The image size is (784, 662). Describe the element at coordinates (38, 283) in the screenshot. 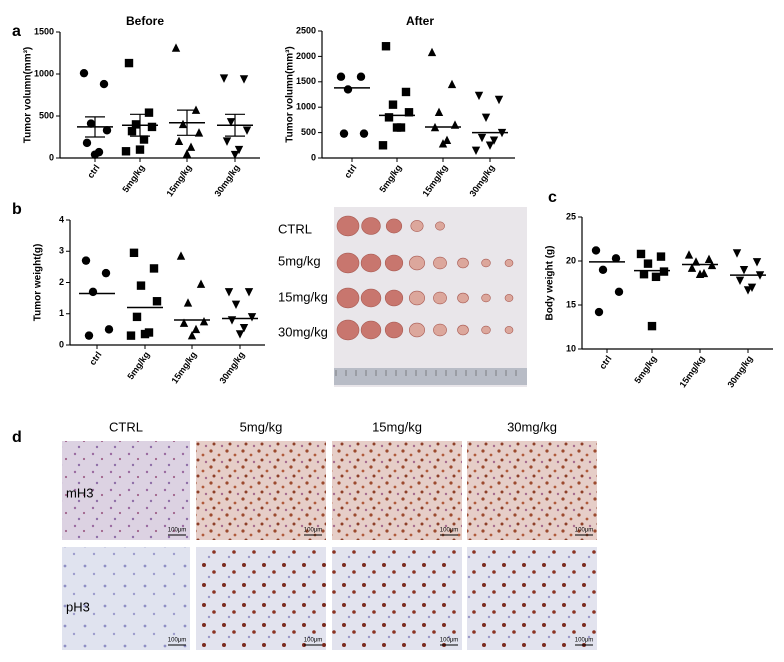

I see `y-axis-label: Tumor weight(g)` at that location.